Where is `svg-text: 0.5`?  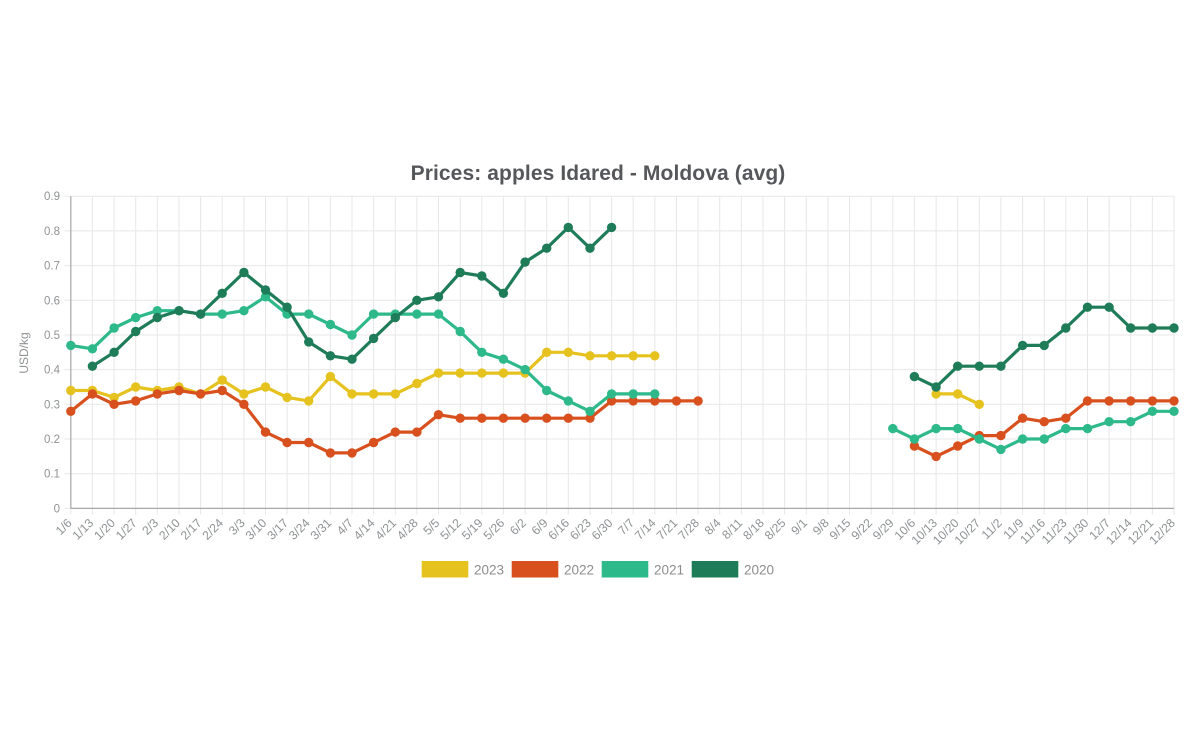
svg-text: 0.5 is located at coordinates (52, 336).